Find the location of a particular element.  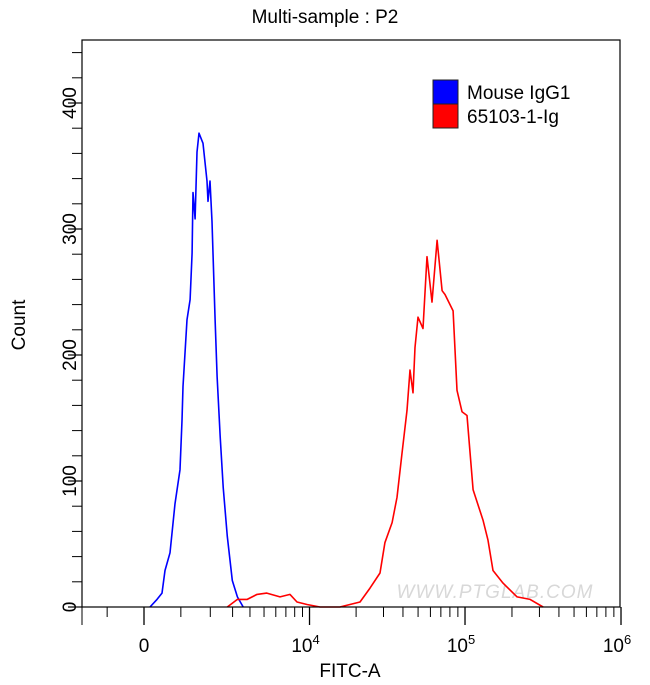

x-axis-label: FITC-A is located at coordinates (350, 671).